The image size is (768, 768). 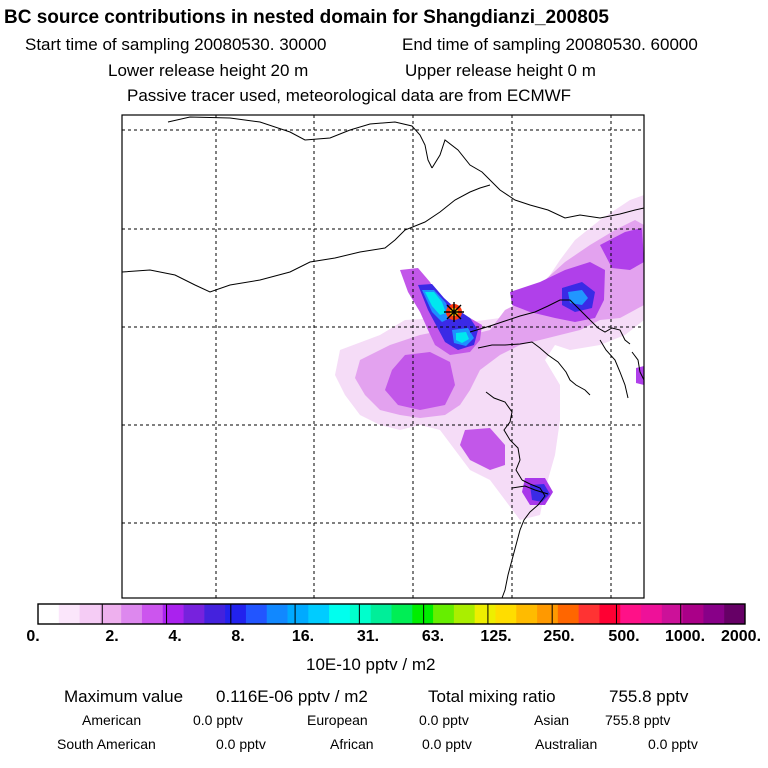 I want to click on upper-release-label: Upper release height 0 m, so click(x=500, y=70).